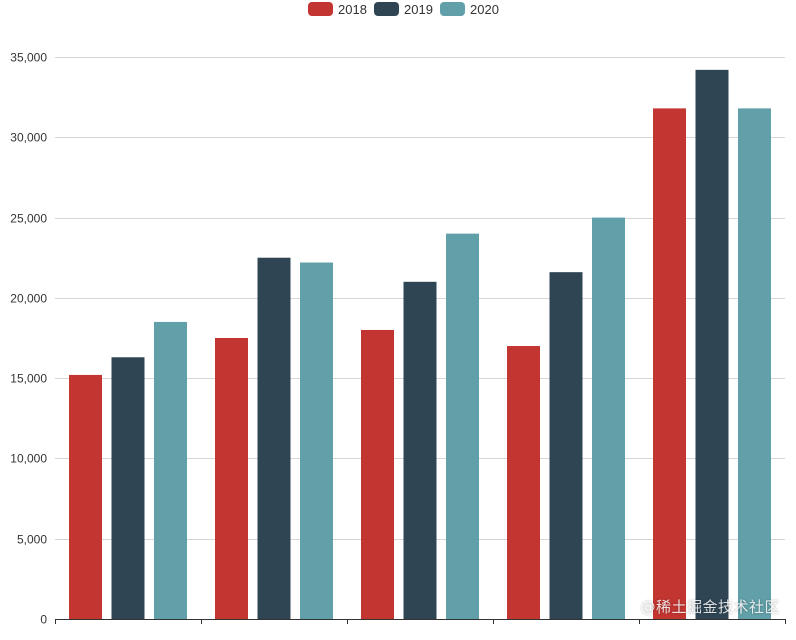  I want to click on y-tick-label: 10,000, so click(28, 459).